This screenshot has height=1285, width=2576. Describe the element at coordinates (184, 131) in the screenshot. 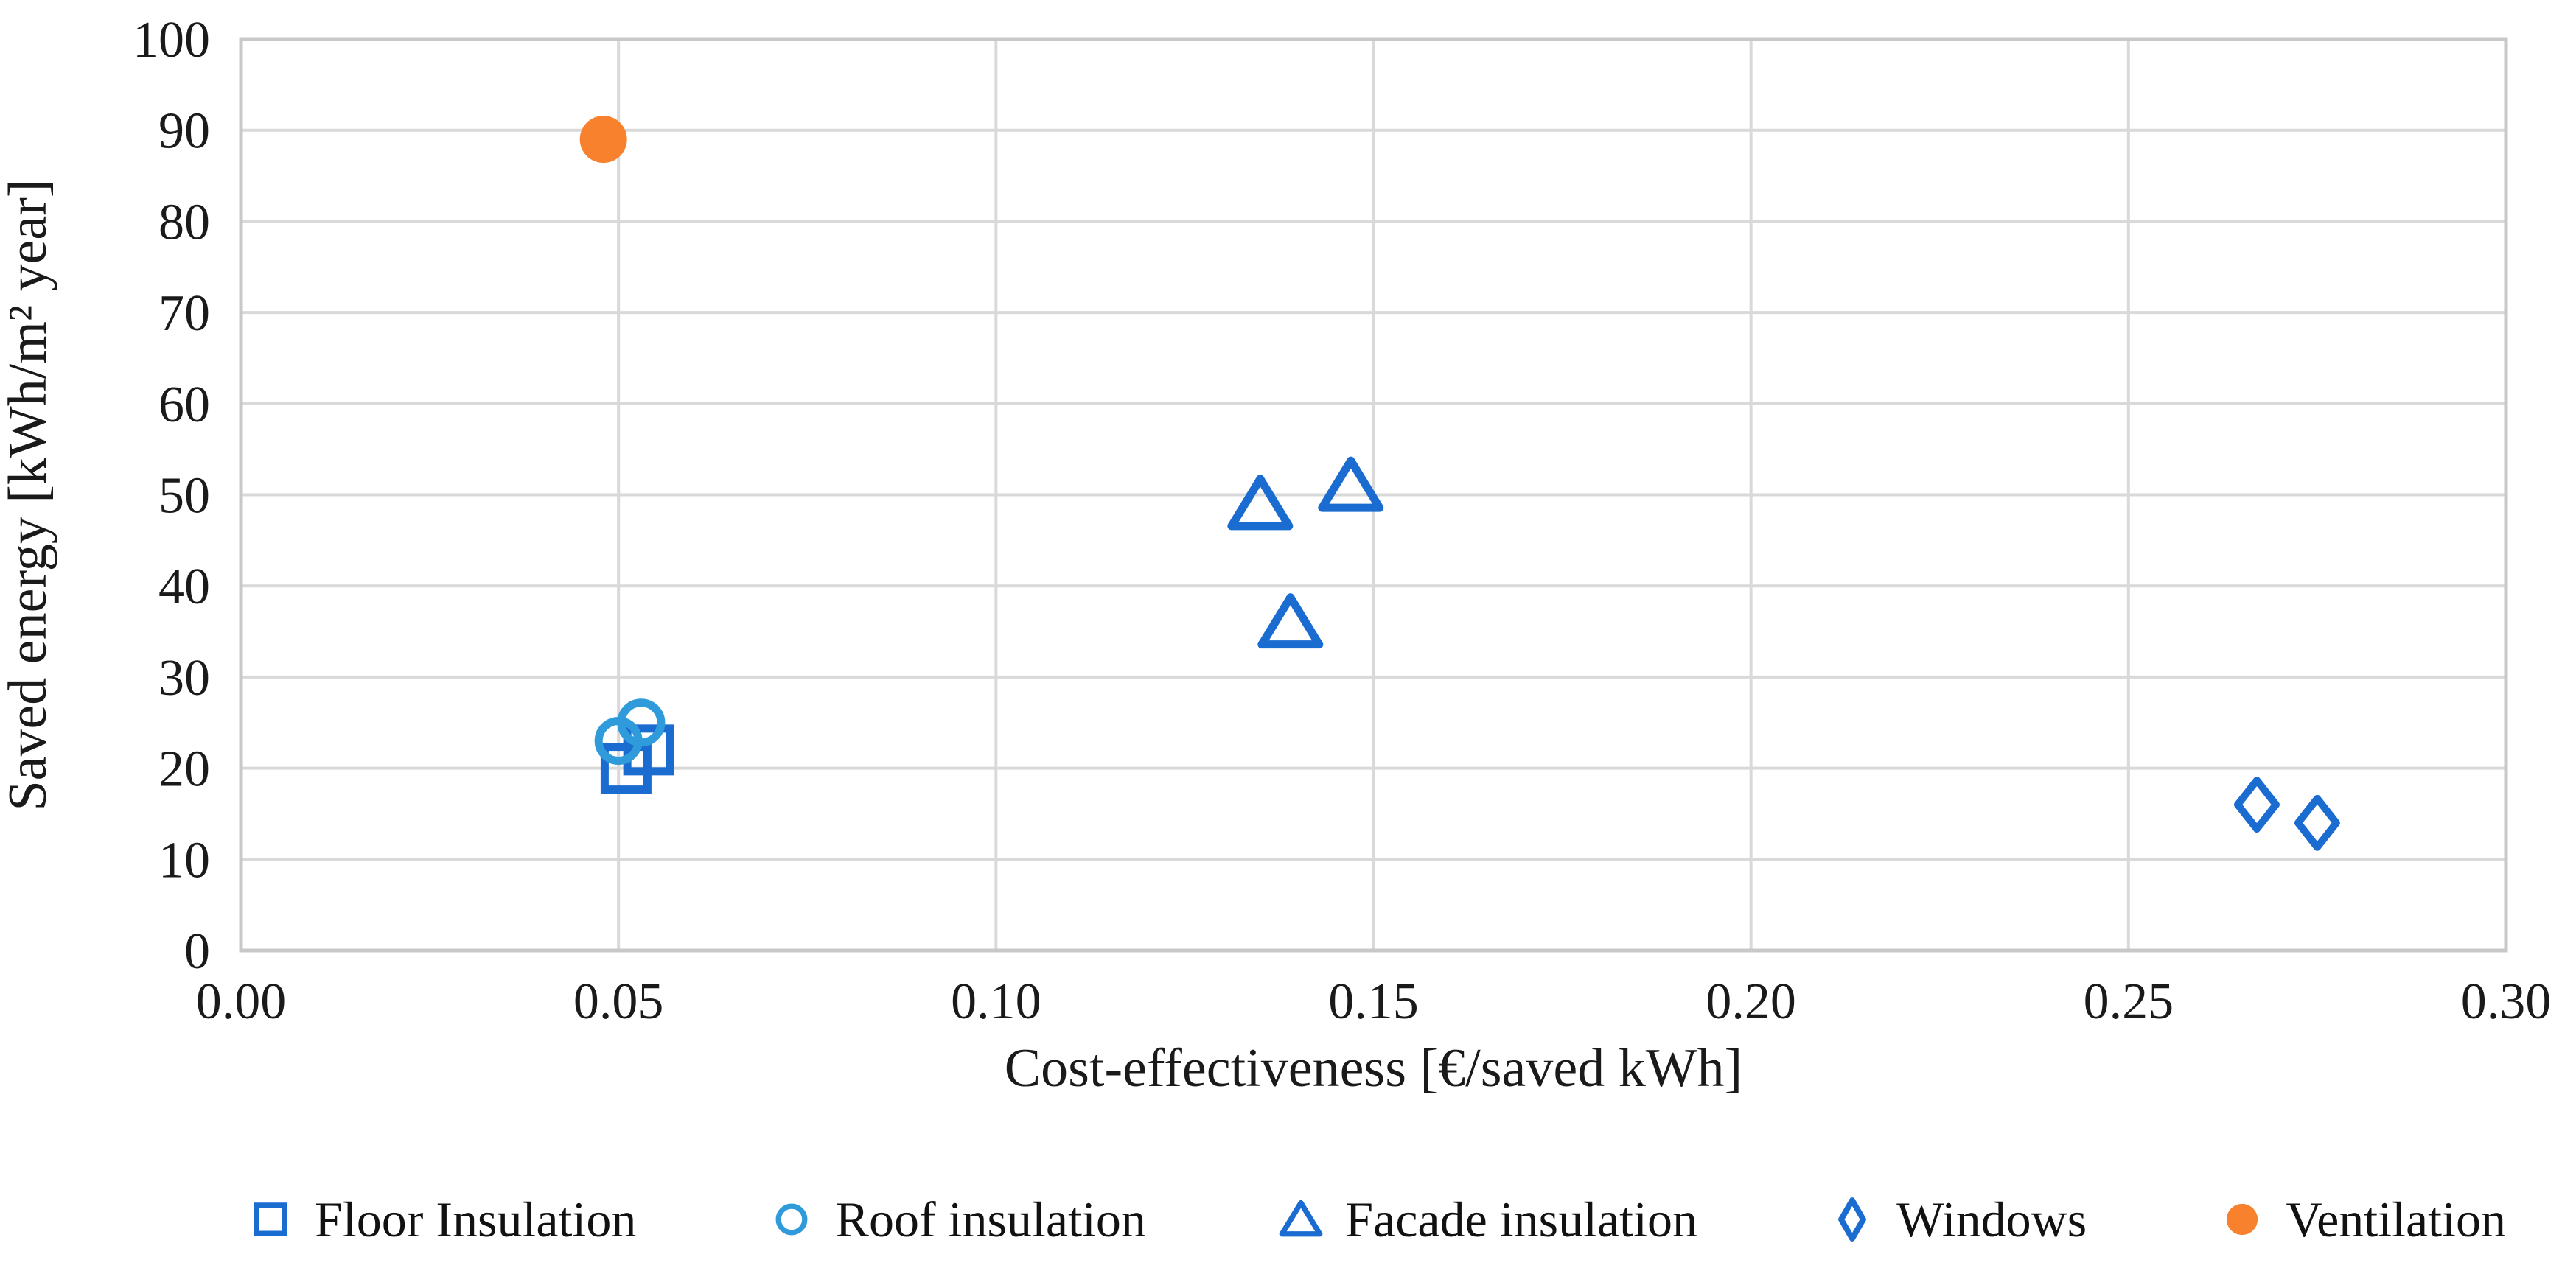

I see `y-tick-label: 90` at that location.